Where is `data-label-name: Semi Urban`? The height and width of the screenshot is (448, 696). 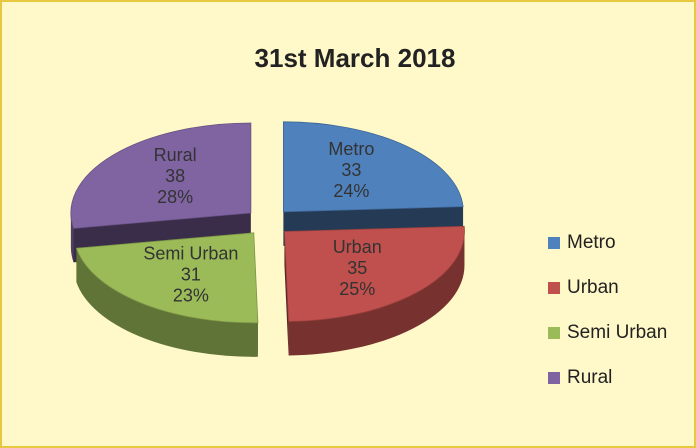
data-label-name: Semi Urban is located at coordinates (190, 254).